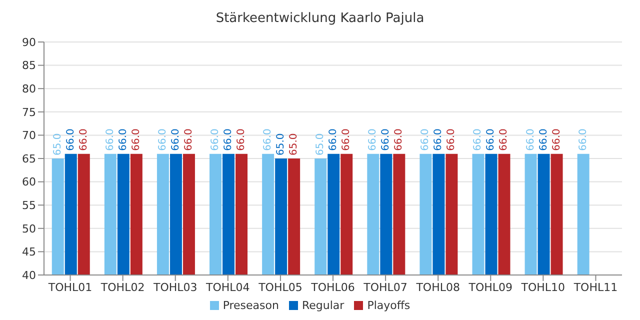  I want to click on x-tick-label: TOHL06, so click(332, 287).